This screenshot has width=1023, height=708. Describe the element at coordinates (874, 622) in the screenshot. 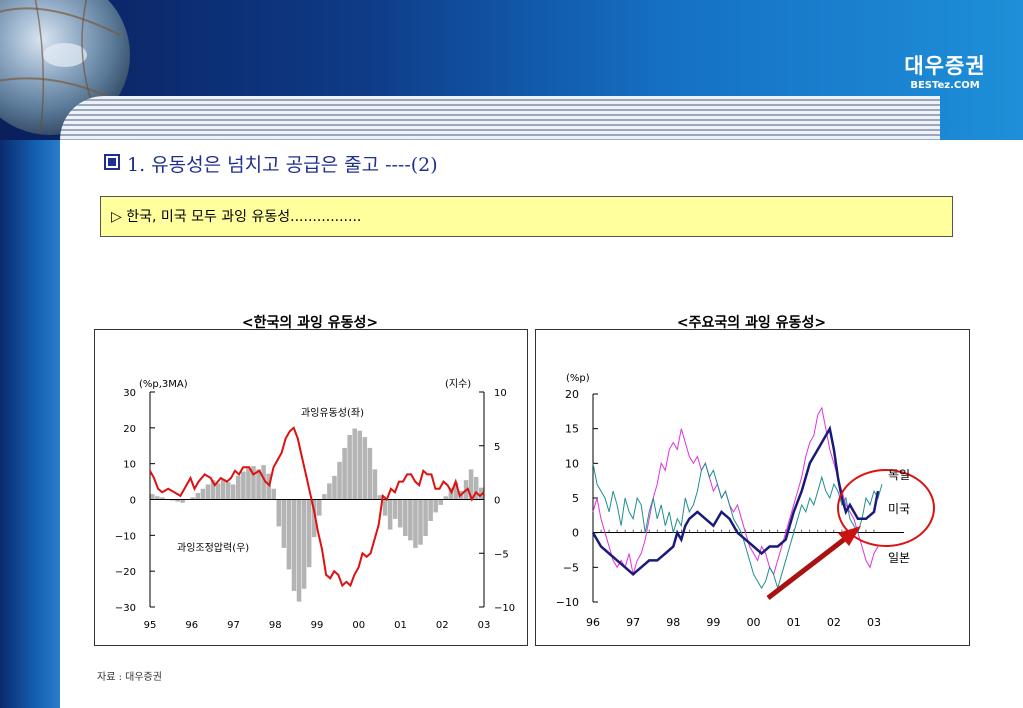

I see `major-x-tick-label: 03` at that location.